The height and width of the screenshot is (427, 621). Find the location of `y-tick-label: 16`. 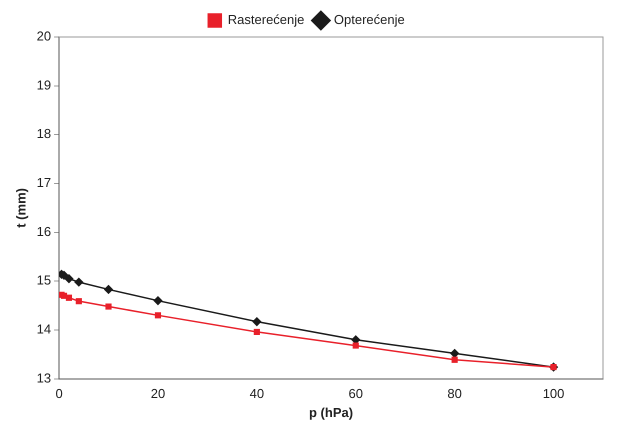

y-tick-label: 16 is located at coordinates (44, 231).